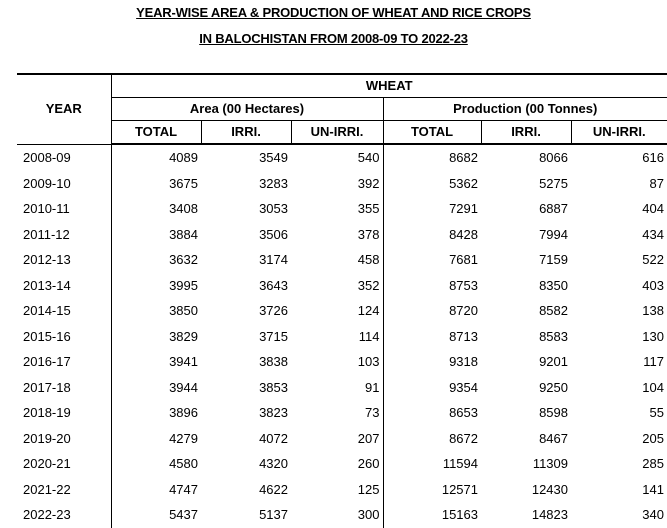 Image resolution: width=667 pixels, height=528 pixels. I want to click on production-irri-cell: 8467, so click(553, 438).